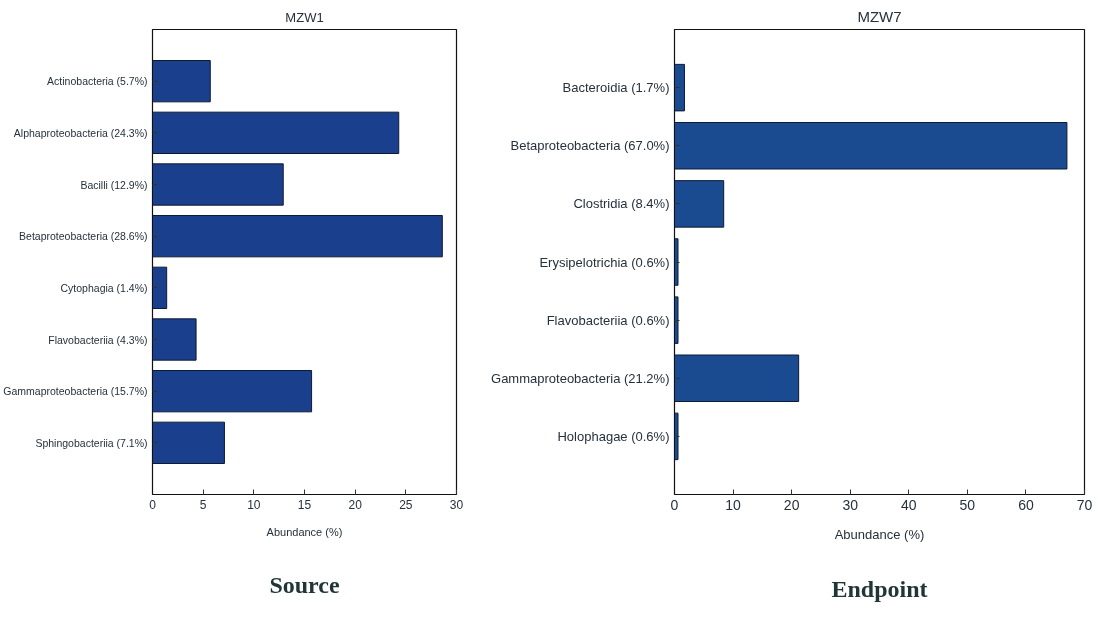 This screenshot has width=1098, height=630. I want to click on x-tick-label: 60, so click(1026, 504).